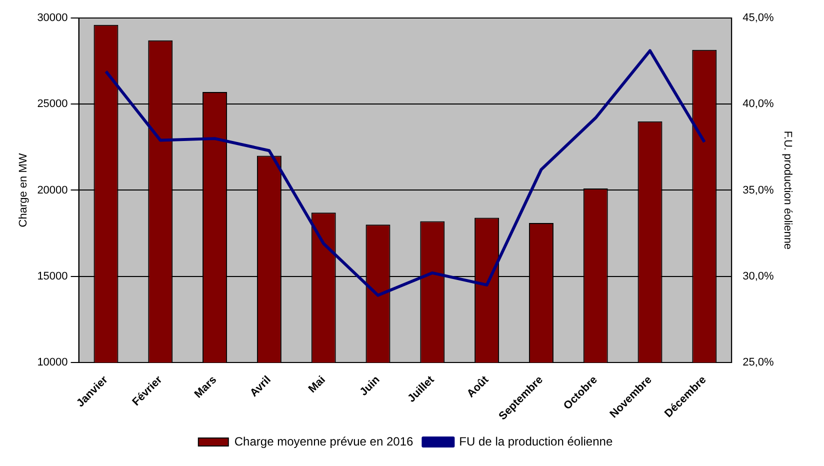  What do you see at coordinates (370, 386) in the screenshot?
I see `x-tick-label: Juin` at bounding box center [370, 386].